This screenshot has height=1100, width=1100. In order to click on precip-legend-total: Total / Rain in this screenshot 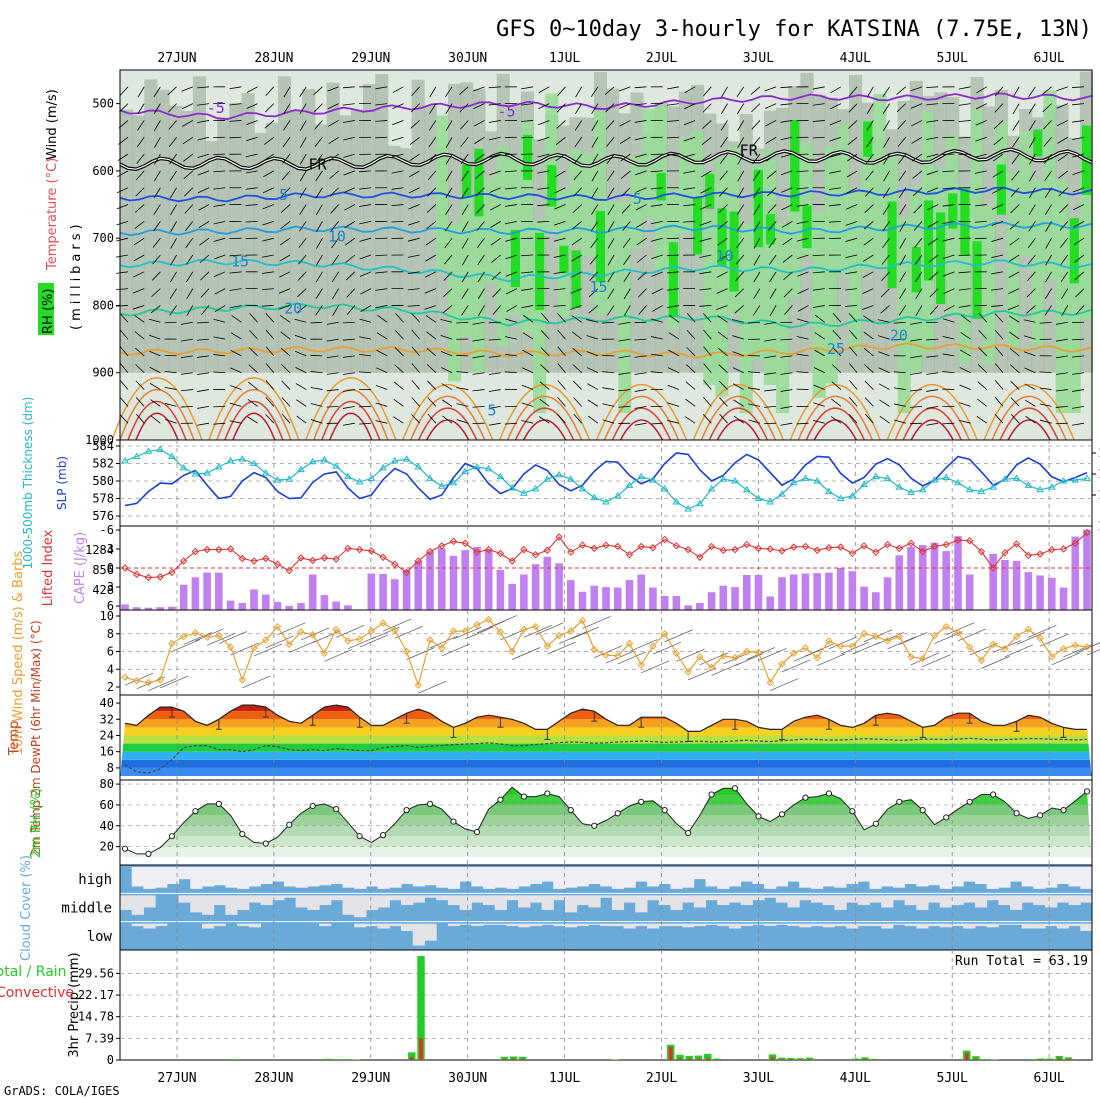, I will do `click(33, 972)`.